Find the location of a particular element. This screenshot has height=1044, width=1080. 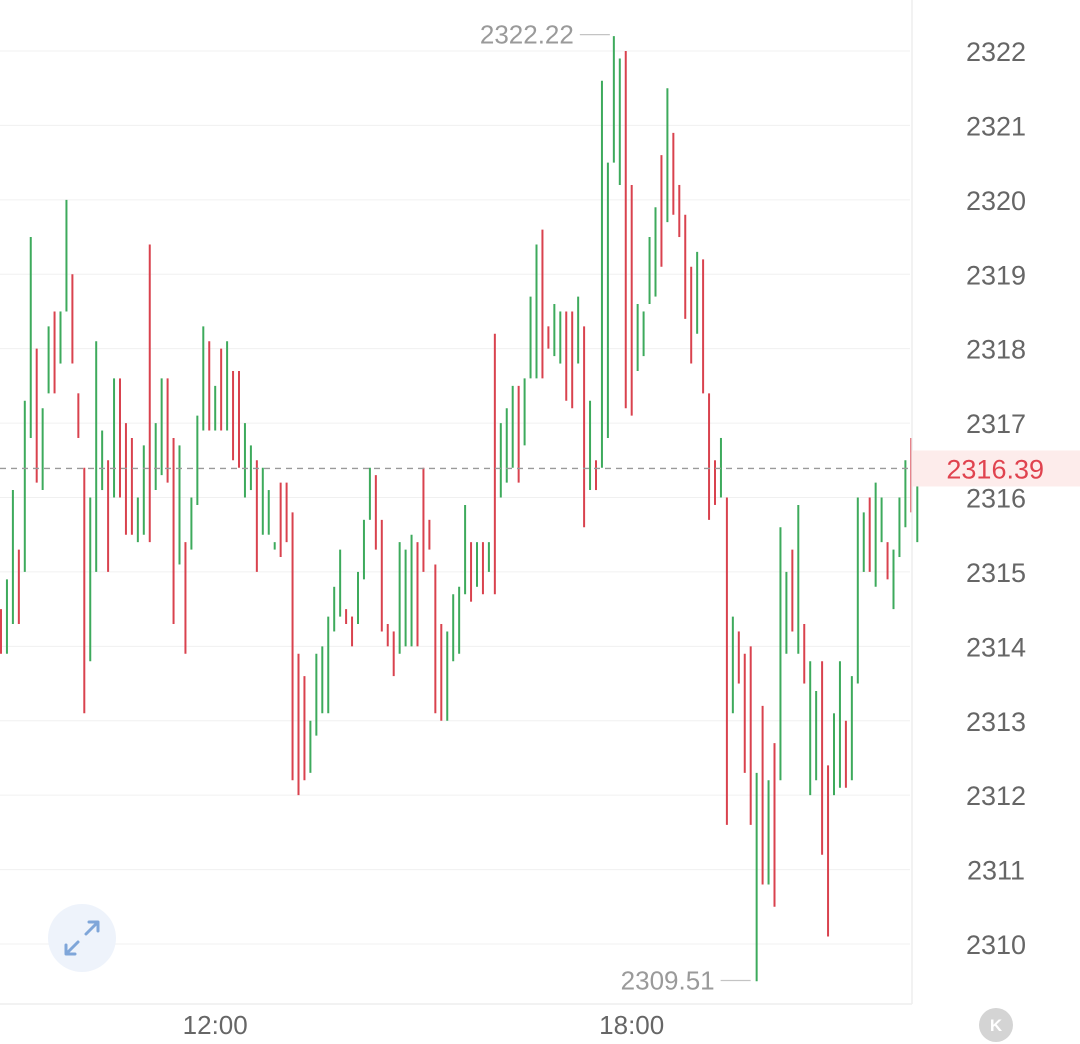

expand-button is located at coordinates (82, 938).